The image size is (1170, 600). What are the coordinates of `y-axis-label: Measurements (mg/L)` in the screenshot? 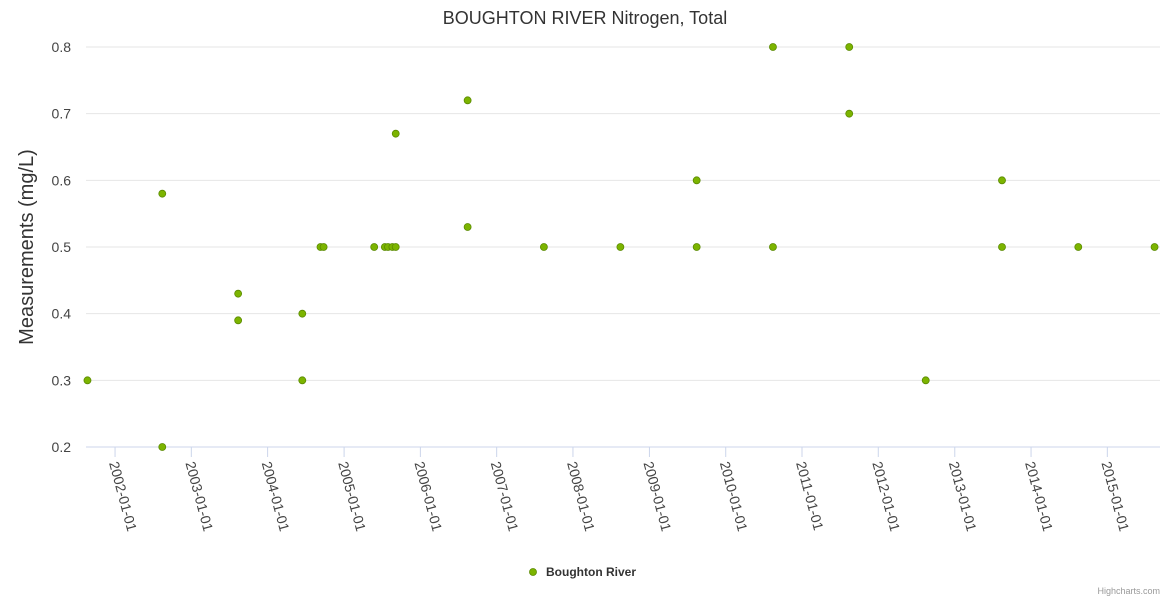 It's located at (27, 247).